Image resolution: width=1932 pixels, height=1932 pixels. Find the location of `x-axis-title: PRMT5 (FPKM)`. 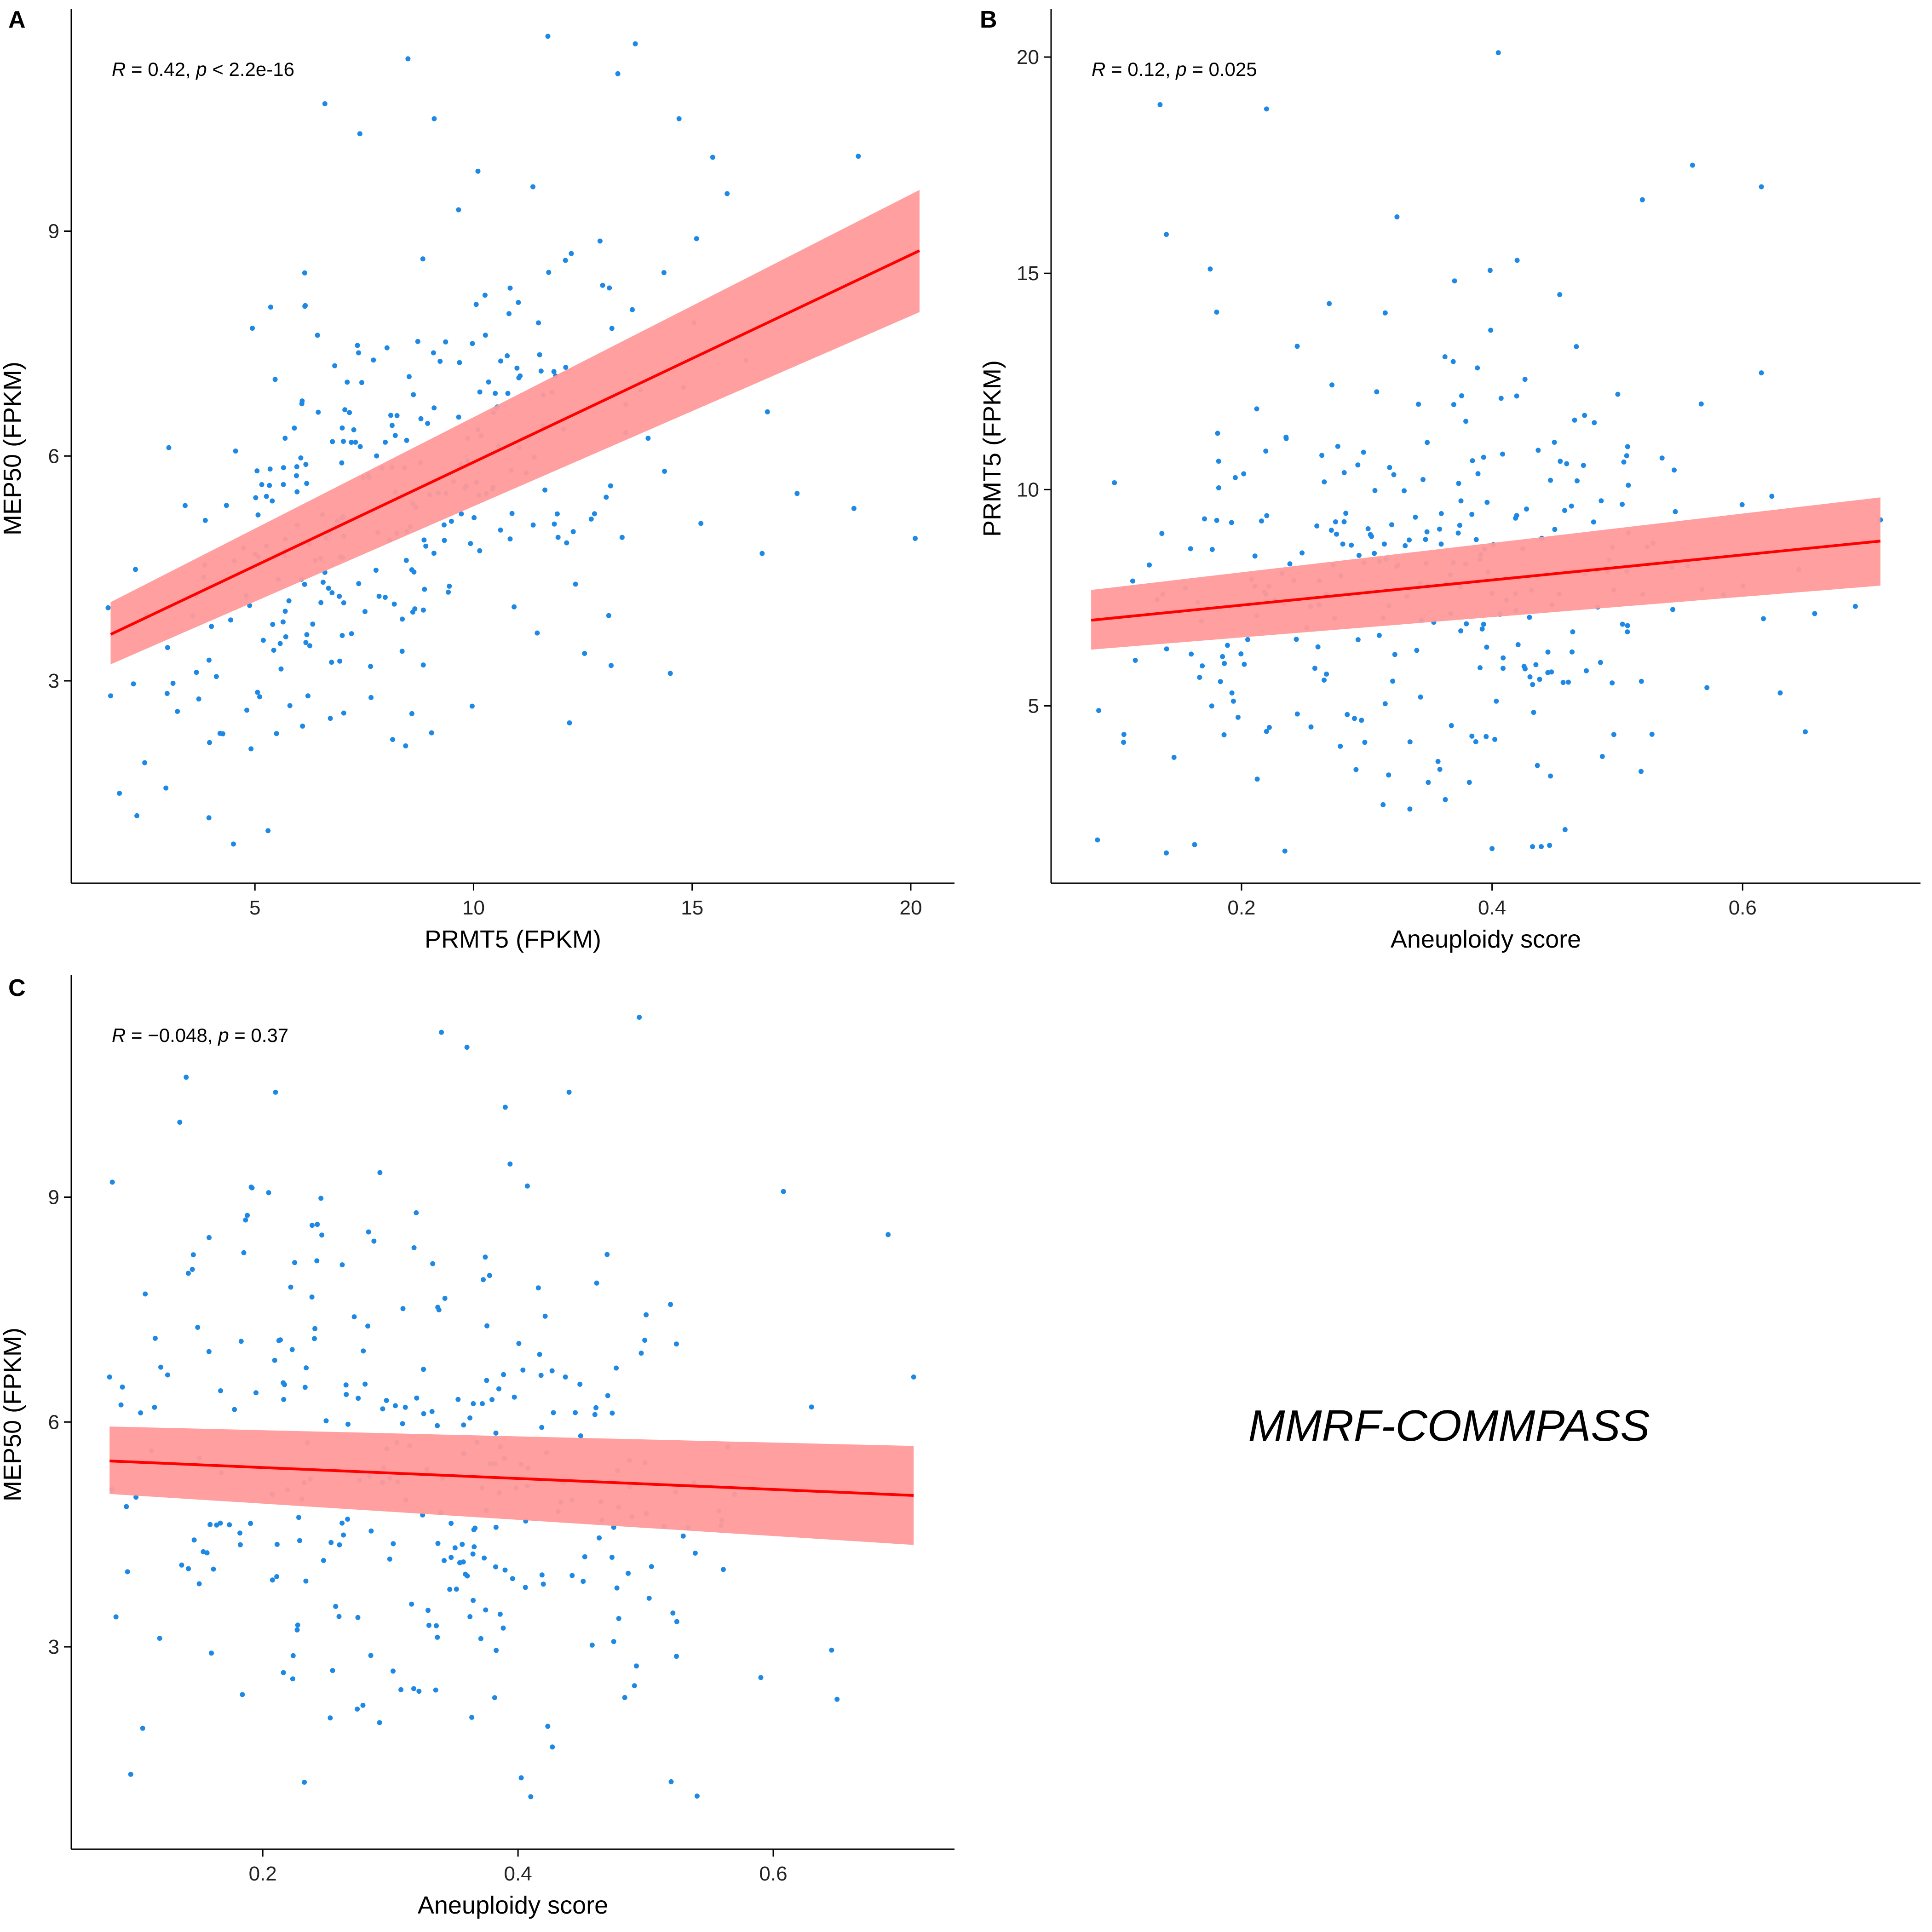

x-axis-title: PRMT5 (FPKM) is located at coordinates (513, 939).